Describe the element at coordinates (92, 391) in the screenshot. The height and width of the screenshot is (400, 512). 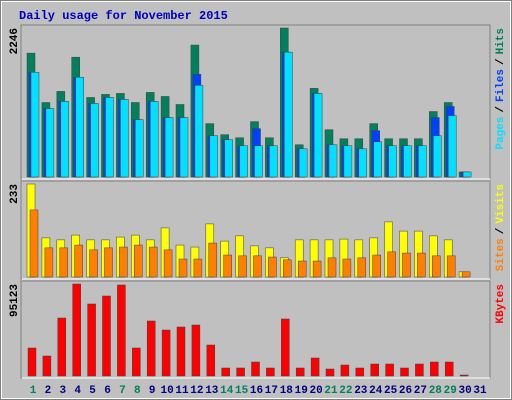
I see `x-tick-label: 5` at that location.